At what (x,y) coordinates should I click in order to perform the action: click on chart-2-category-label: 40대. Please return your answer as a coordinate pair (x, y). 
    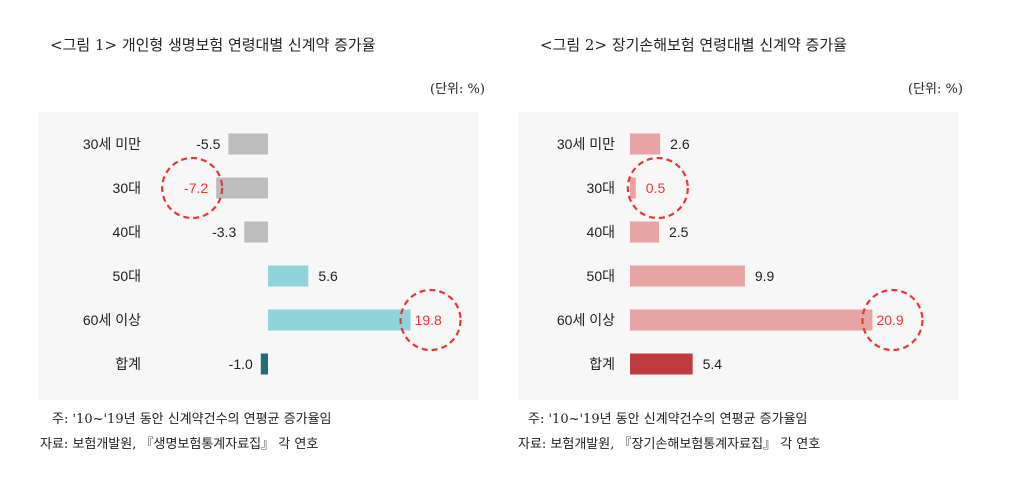
    Looking at the image, I should click on (601, 232).